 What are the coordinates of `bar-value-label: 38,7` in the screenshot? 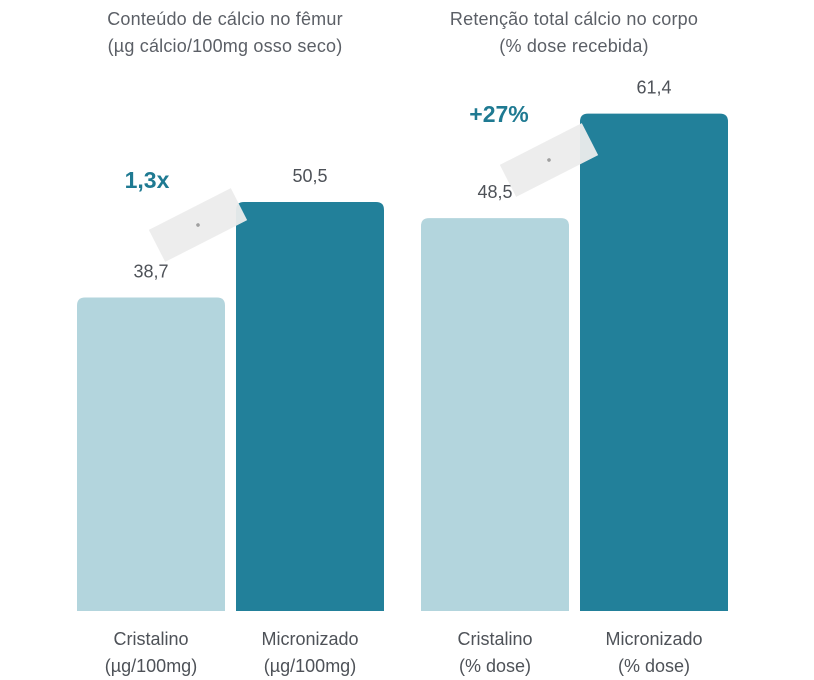 It's located at (150, 272).